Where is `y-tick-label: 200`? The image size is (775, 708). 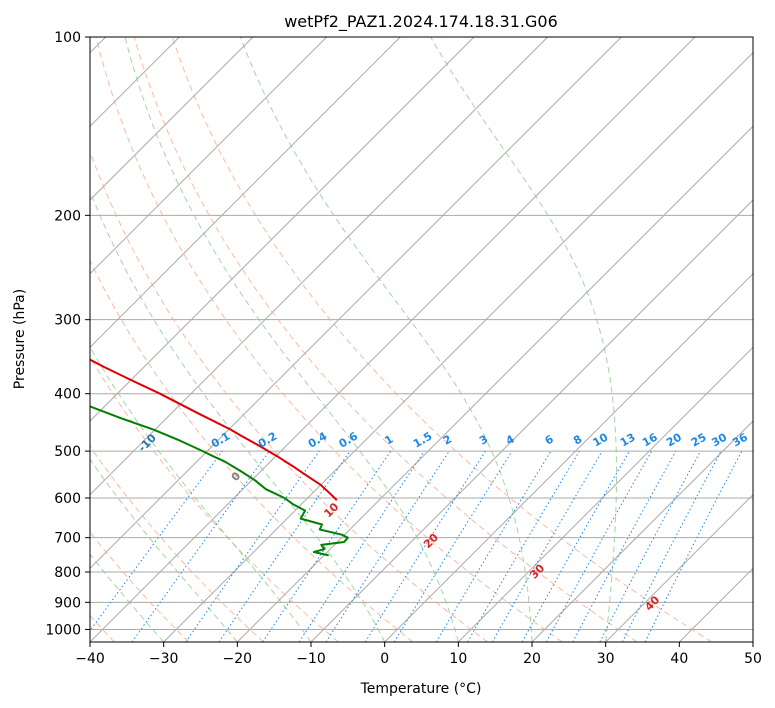
y-tick-label: 200 is located at coordinates (67, 216).